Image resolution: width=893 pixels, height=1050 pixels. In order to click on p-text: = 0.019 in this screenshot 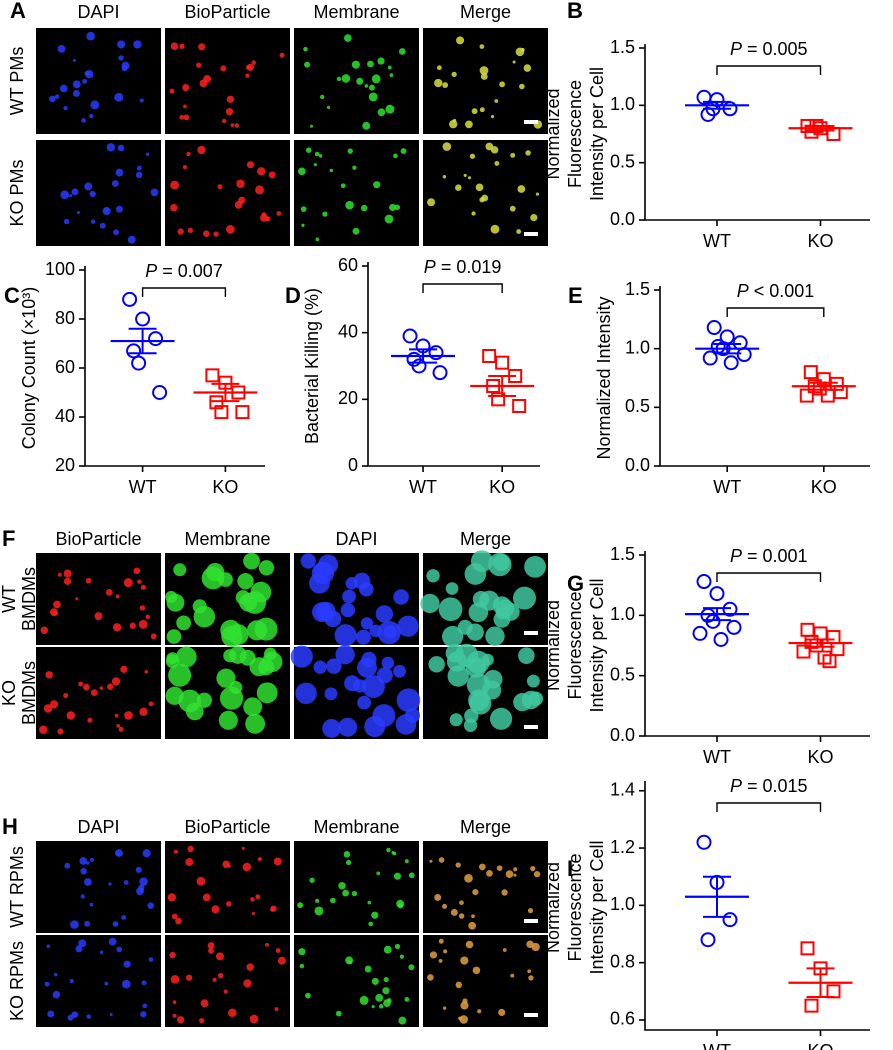, I will do `click(469, 267)`.